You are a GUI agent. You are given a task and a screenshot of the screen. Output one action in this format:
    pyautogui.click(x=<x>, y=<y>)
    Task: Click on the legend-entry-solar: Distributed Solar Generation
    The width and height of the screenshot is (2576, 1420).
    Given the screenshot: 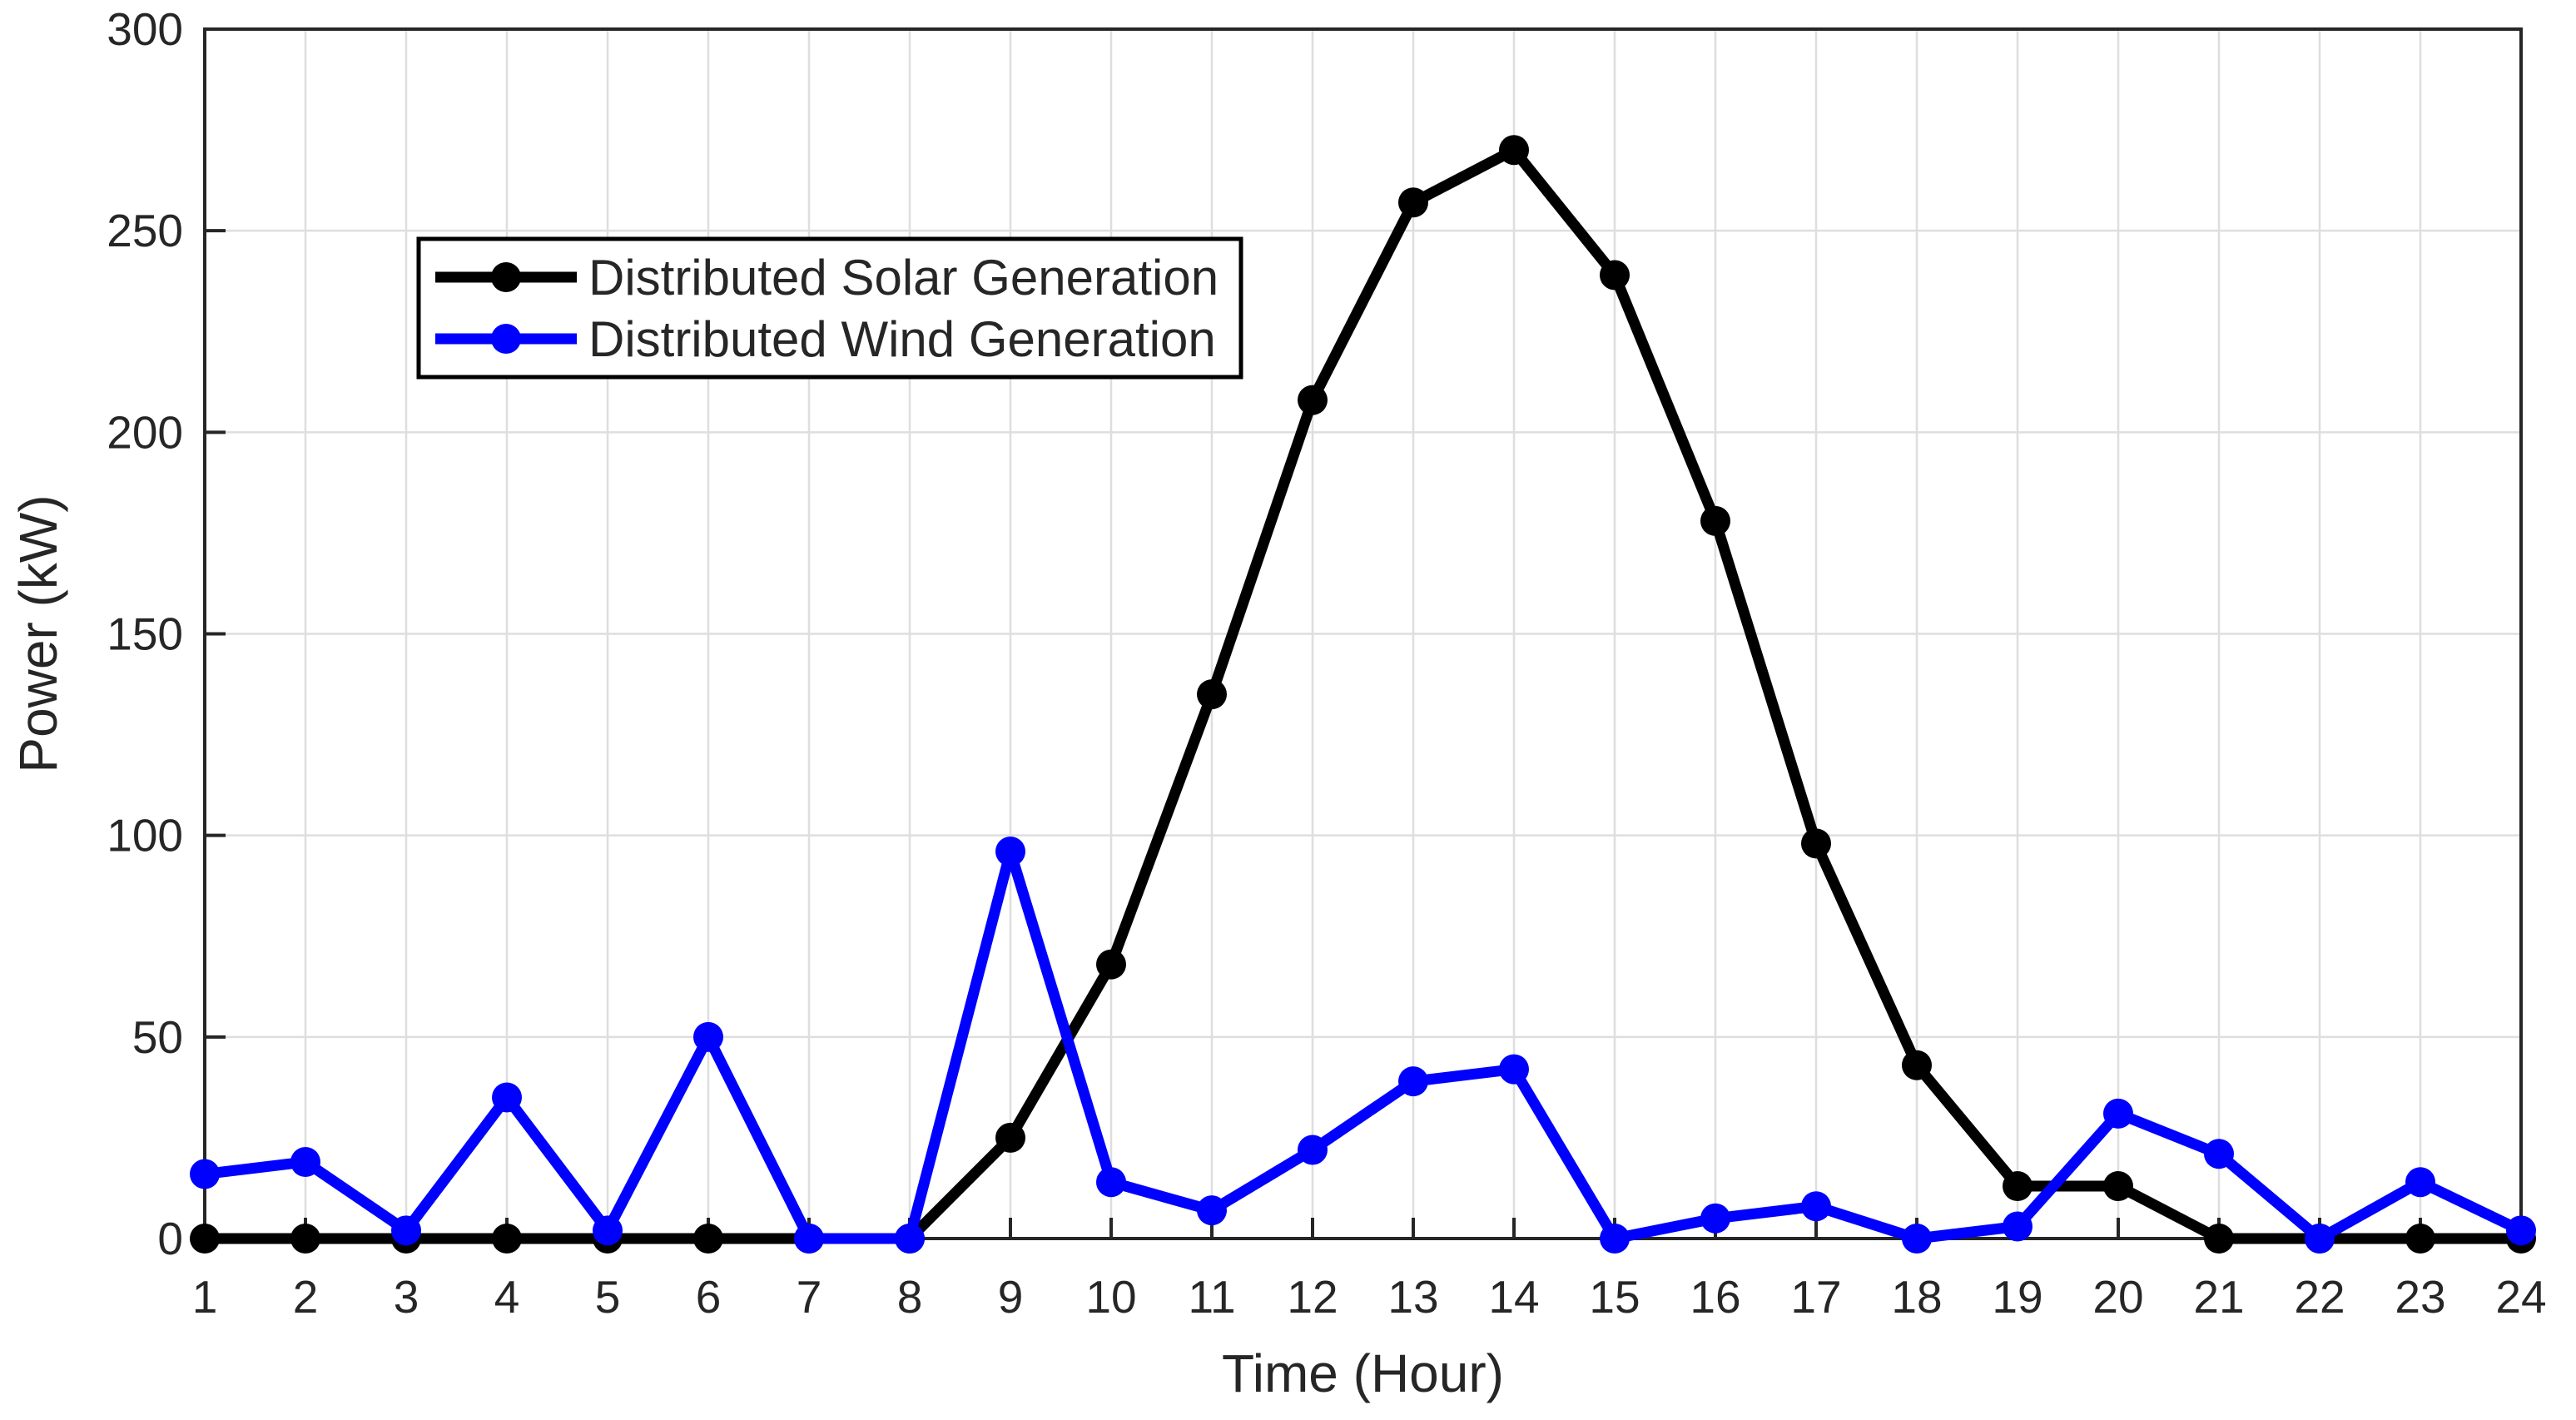 What is the action you would take?
    pyautogui.click(x=827, y=277)
    